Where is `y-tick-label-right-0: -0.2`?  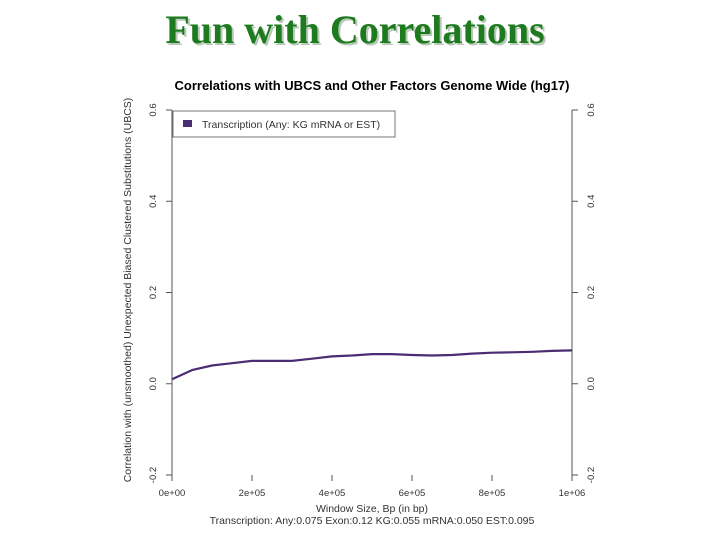
y-tick-label-right-0: -0.2 is located at coordinates (591, 475).